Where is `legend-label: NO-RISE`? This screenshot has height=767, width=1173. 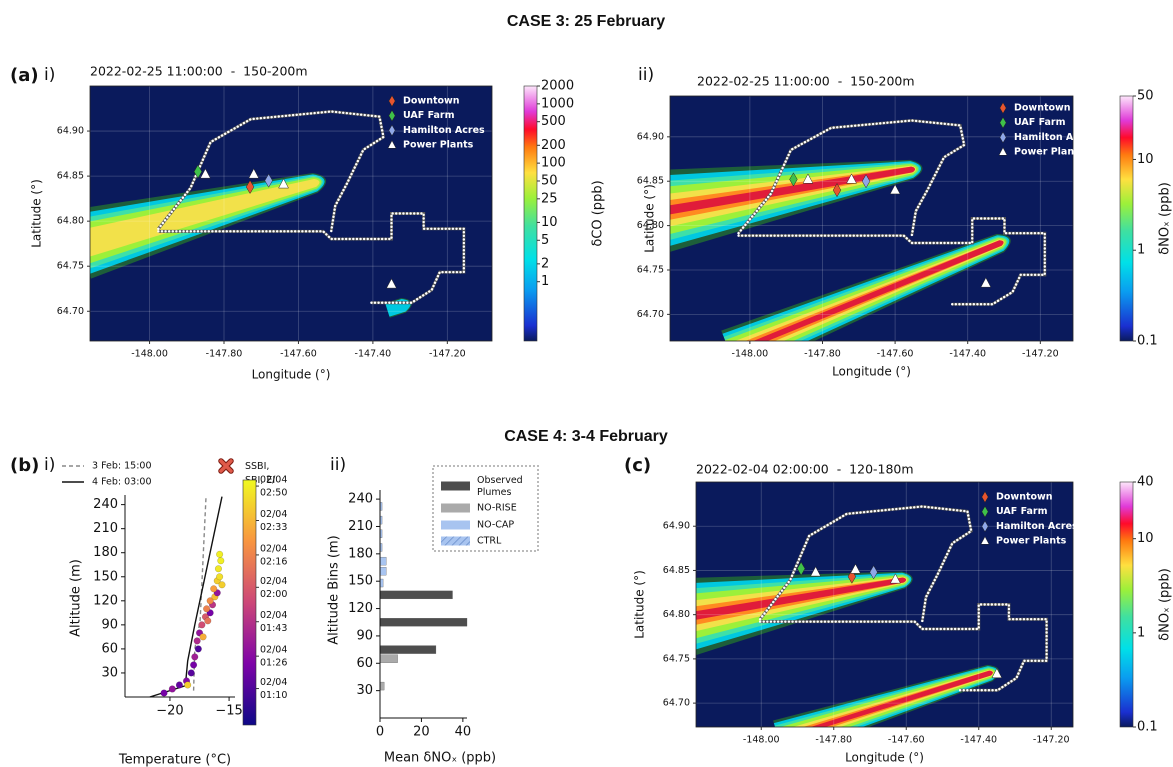 legend-label: NO-RISE is located at coordinates (497, 508).